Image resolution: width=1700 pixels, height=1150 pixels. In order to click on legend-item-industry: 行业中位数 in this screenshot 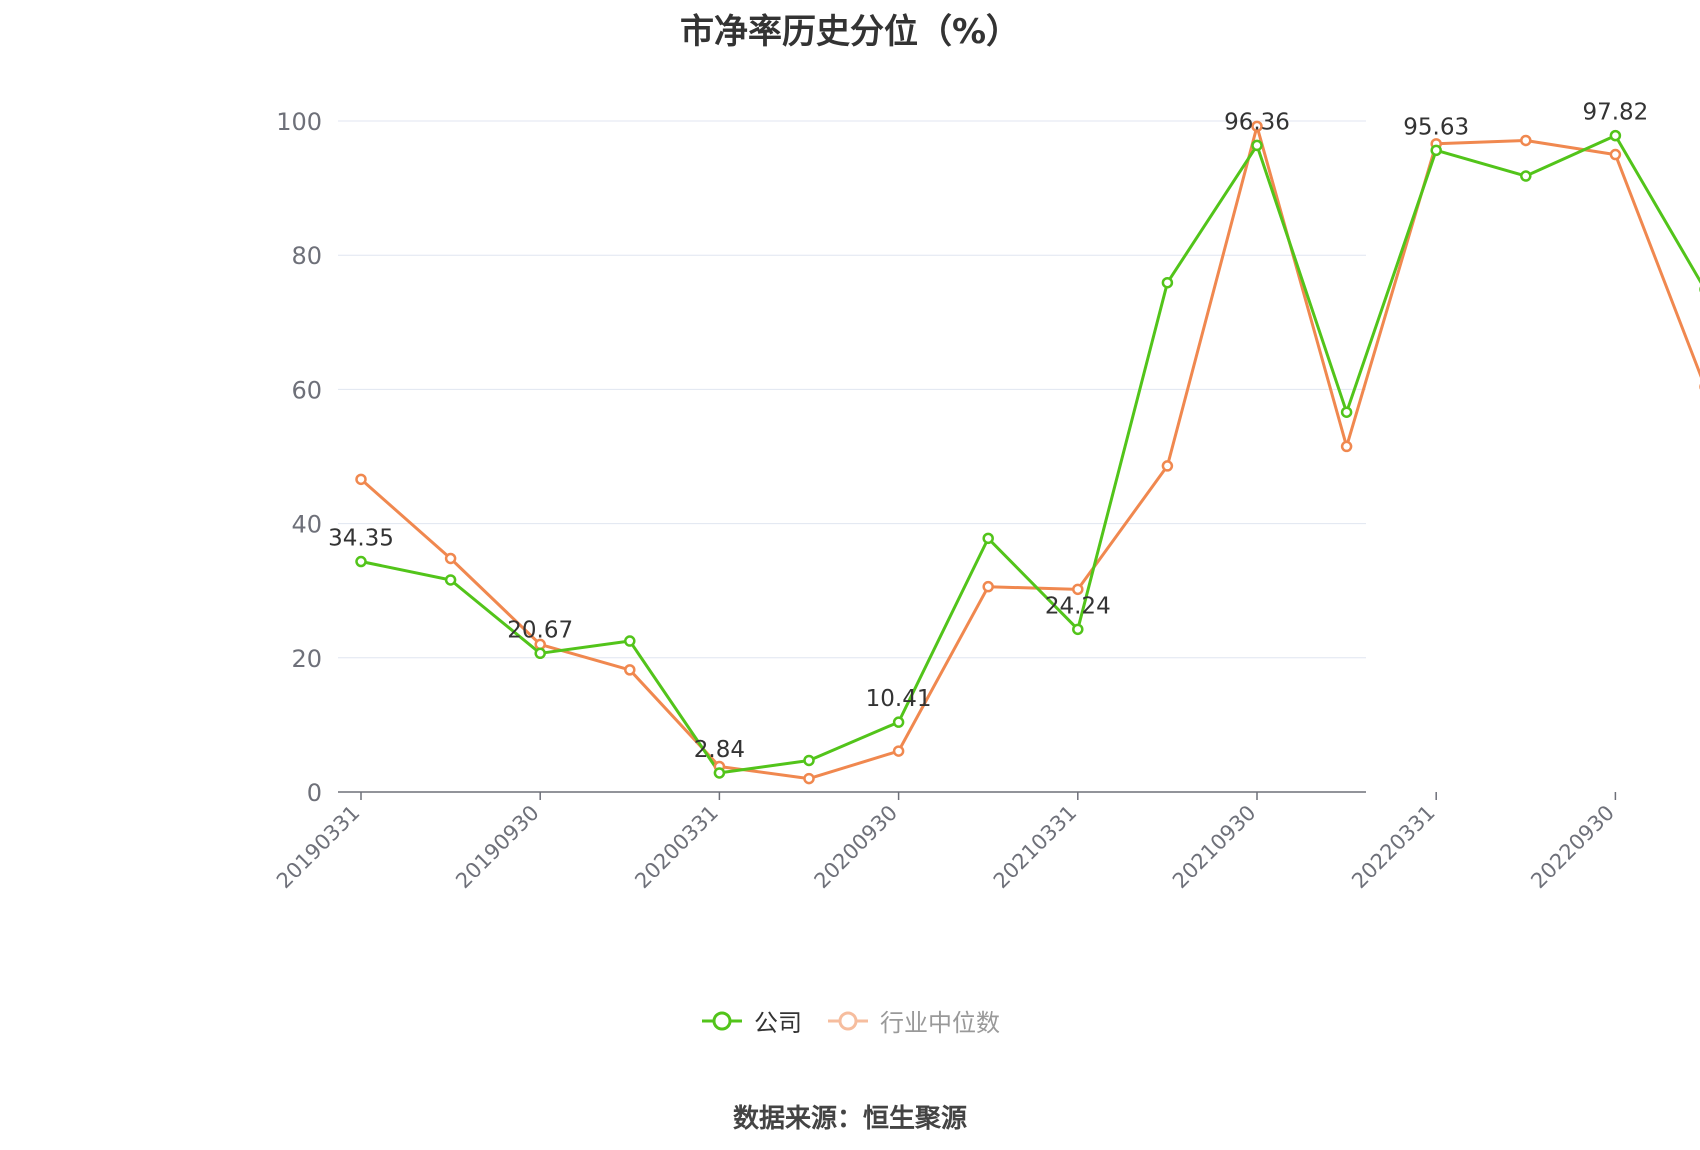, I will do `click(913, 1020)`.